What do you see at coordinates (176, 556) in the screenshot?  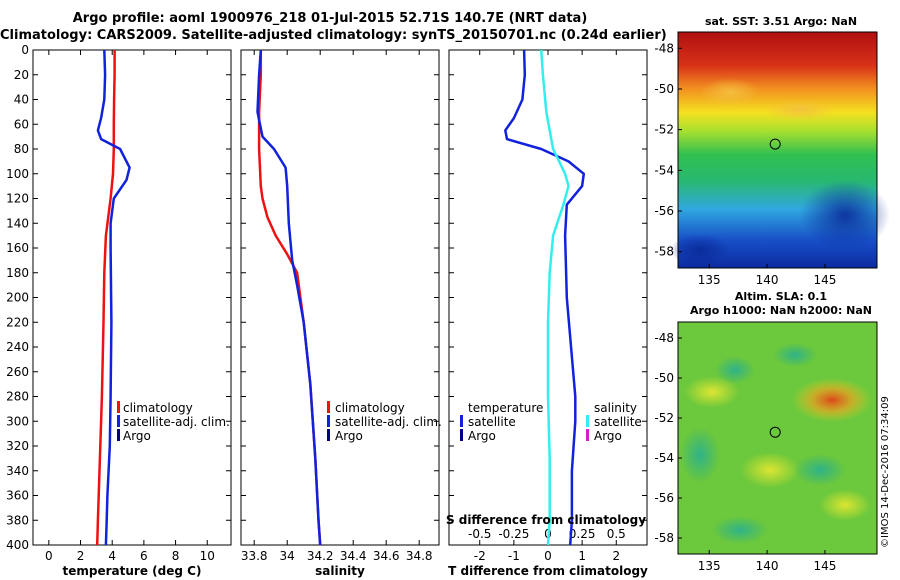 I see `x-tick-label: 8` at bounding box center [176, 556].